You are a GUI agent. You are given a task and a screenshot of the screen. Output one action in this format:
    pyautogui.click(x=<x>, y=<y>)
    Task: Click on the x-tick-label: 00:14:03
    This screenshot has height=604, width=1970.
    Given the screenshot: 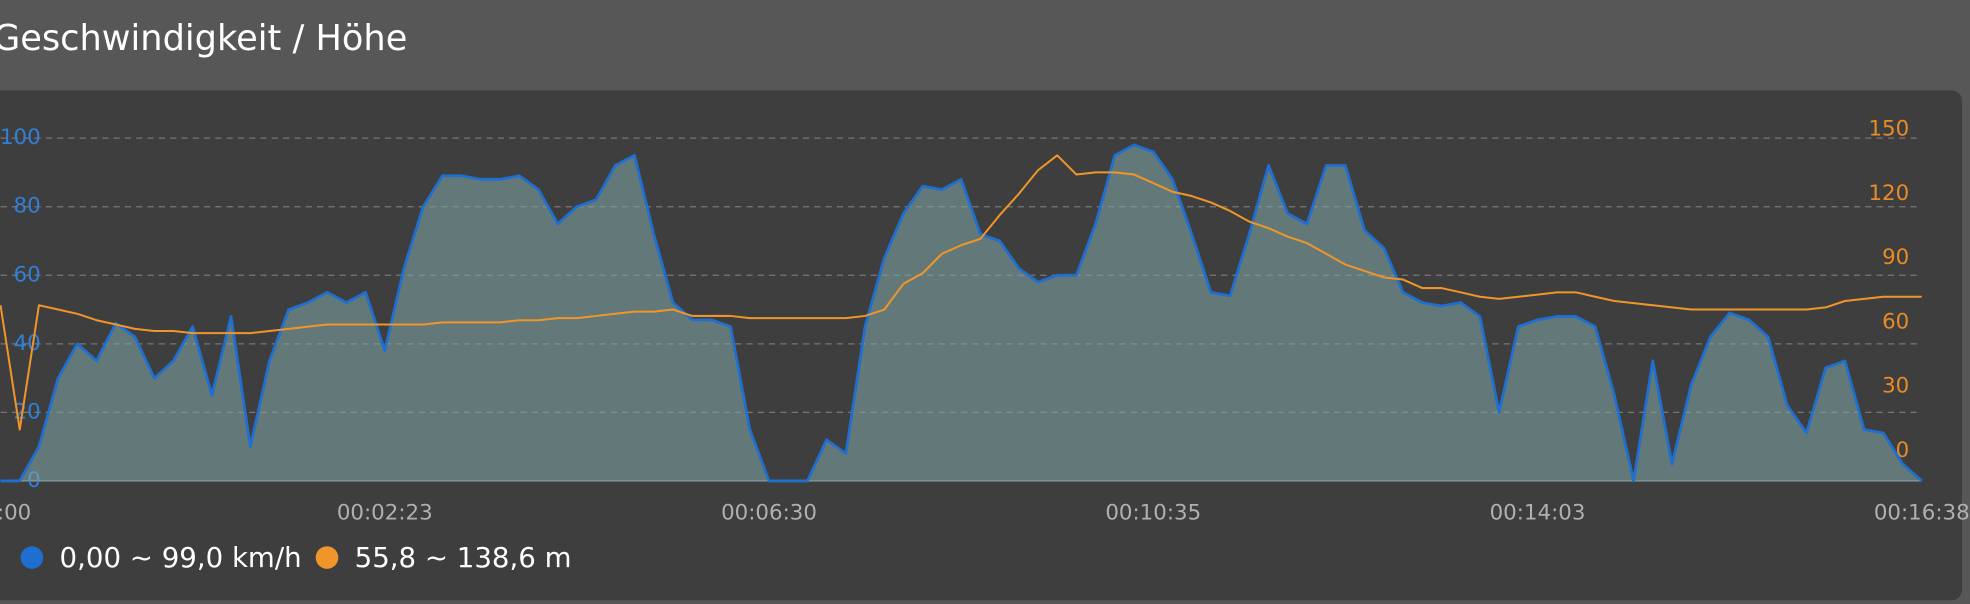 What is the action you would take?
    pyautogui.click(x=1538, y=513)
    